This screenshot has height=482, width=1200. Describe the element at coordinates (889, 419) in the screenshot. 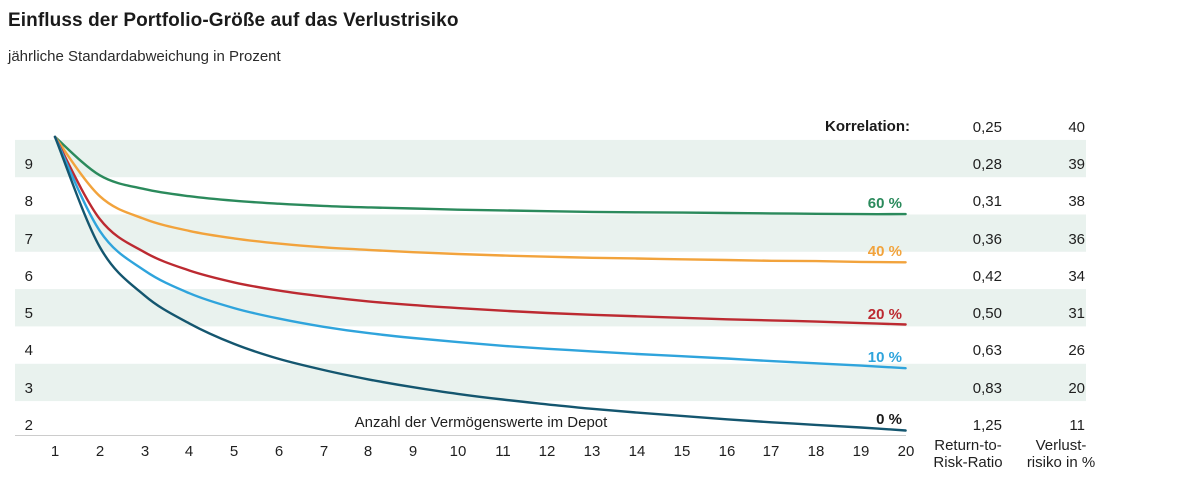

I see `curve-label-0: 0 %` at that location.